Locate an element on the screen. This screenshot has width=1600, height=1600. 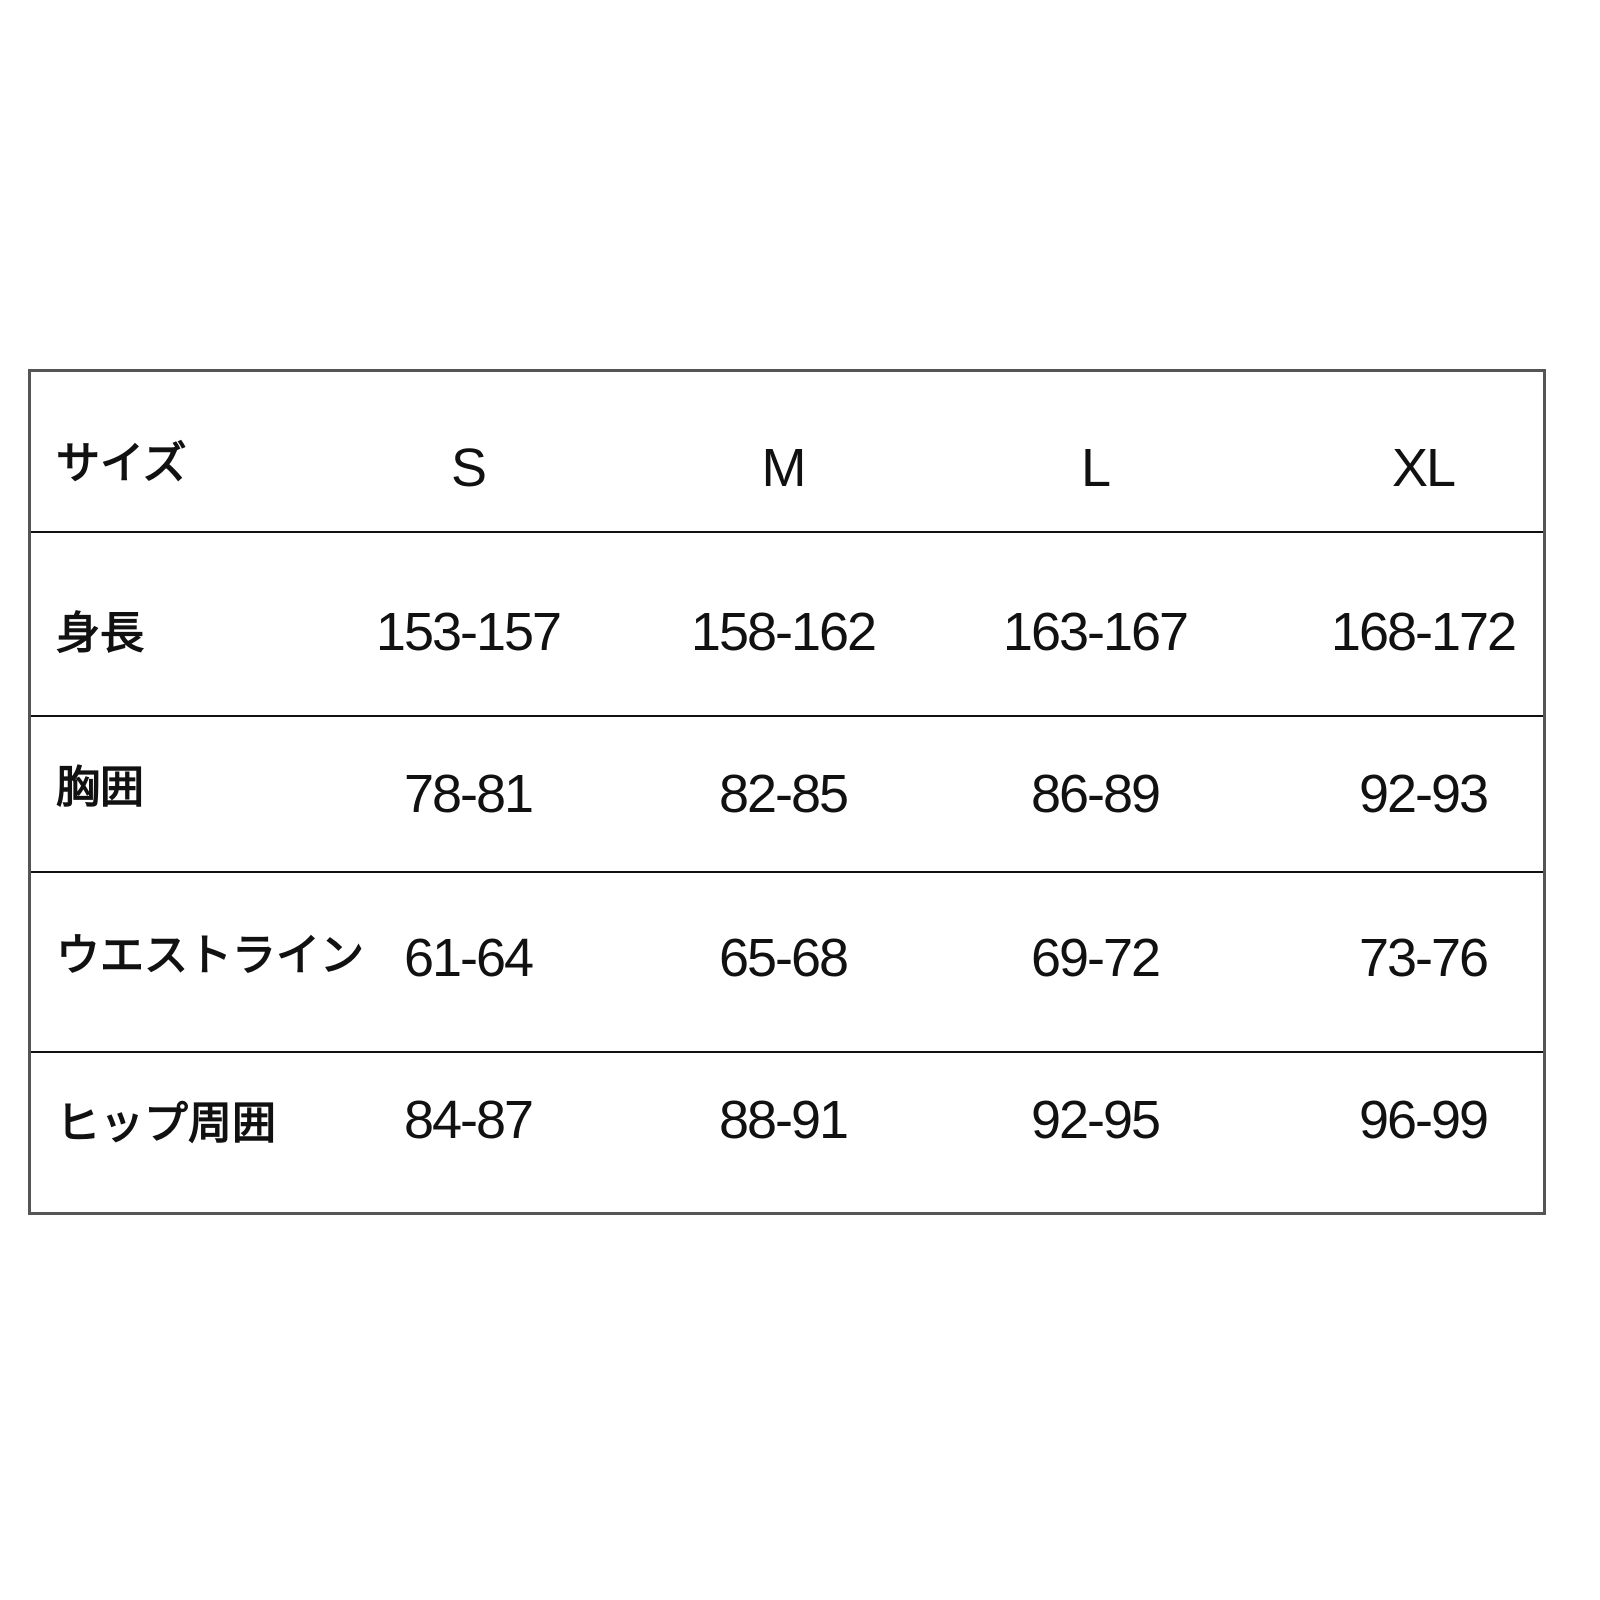
header-size-s: S is located at coordinates (468, 468).